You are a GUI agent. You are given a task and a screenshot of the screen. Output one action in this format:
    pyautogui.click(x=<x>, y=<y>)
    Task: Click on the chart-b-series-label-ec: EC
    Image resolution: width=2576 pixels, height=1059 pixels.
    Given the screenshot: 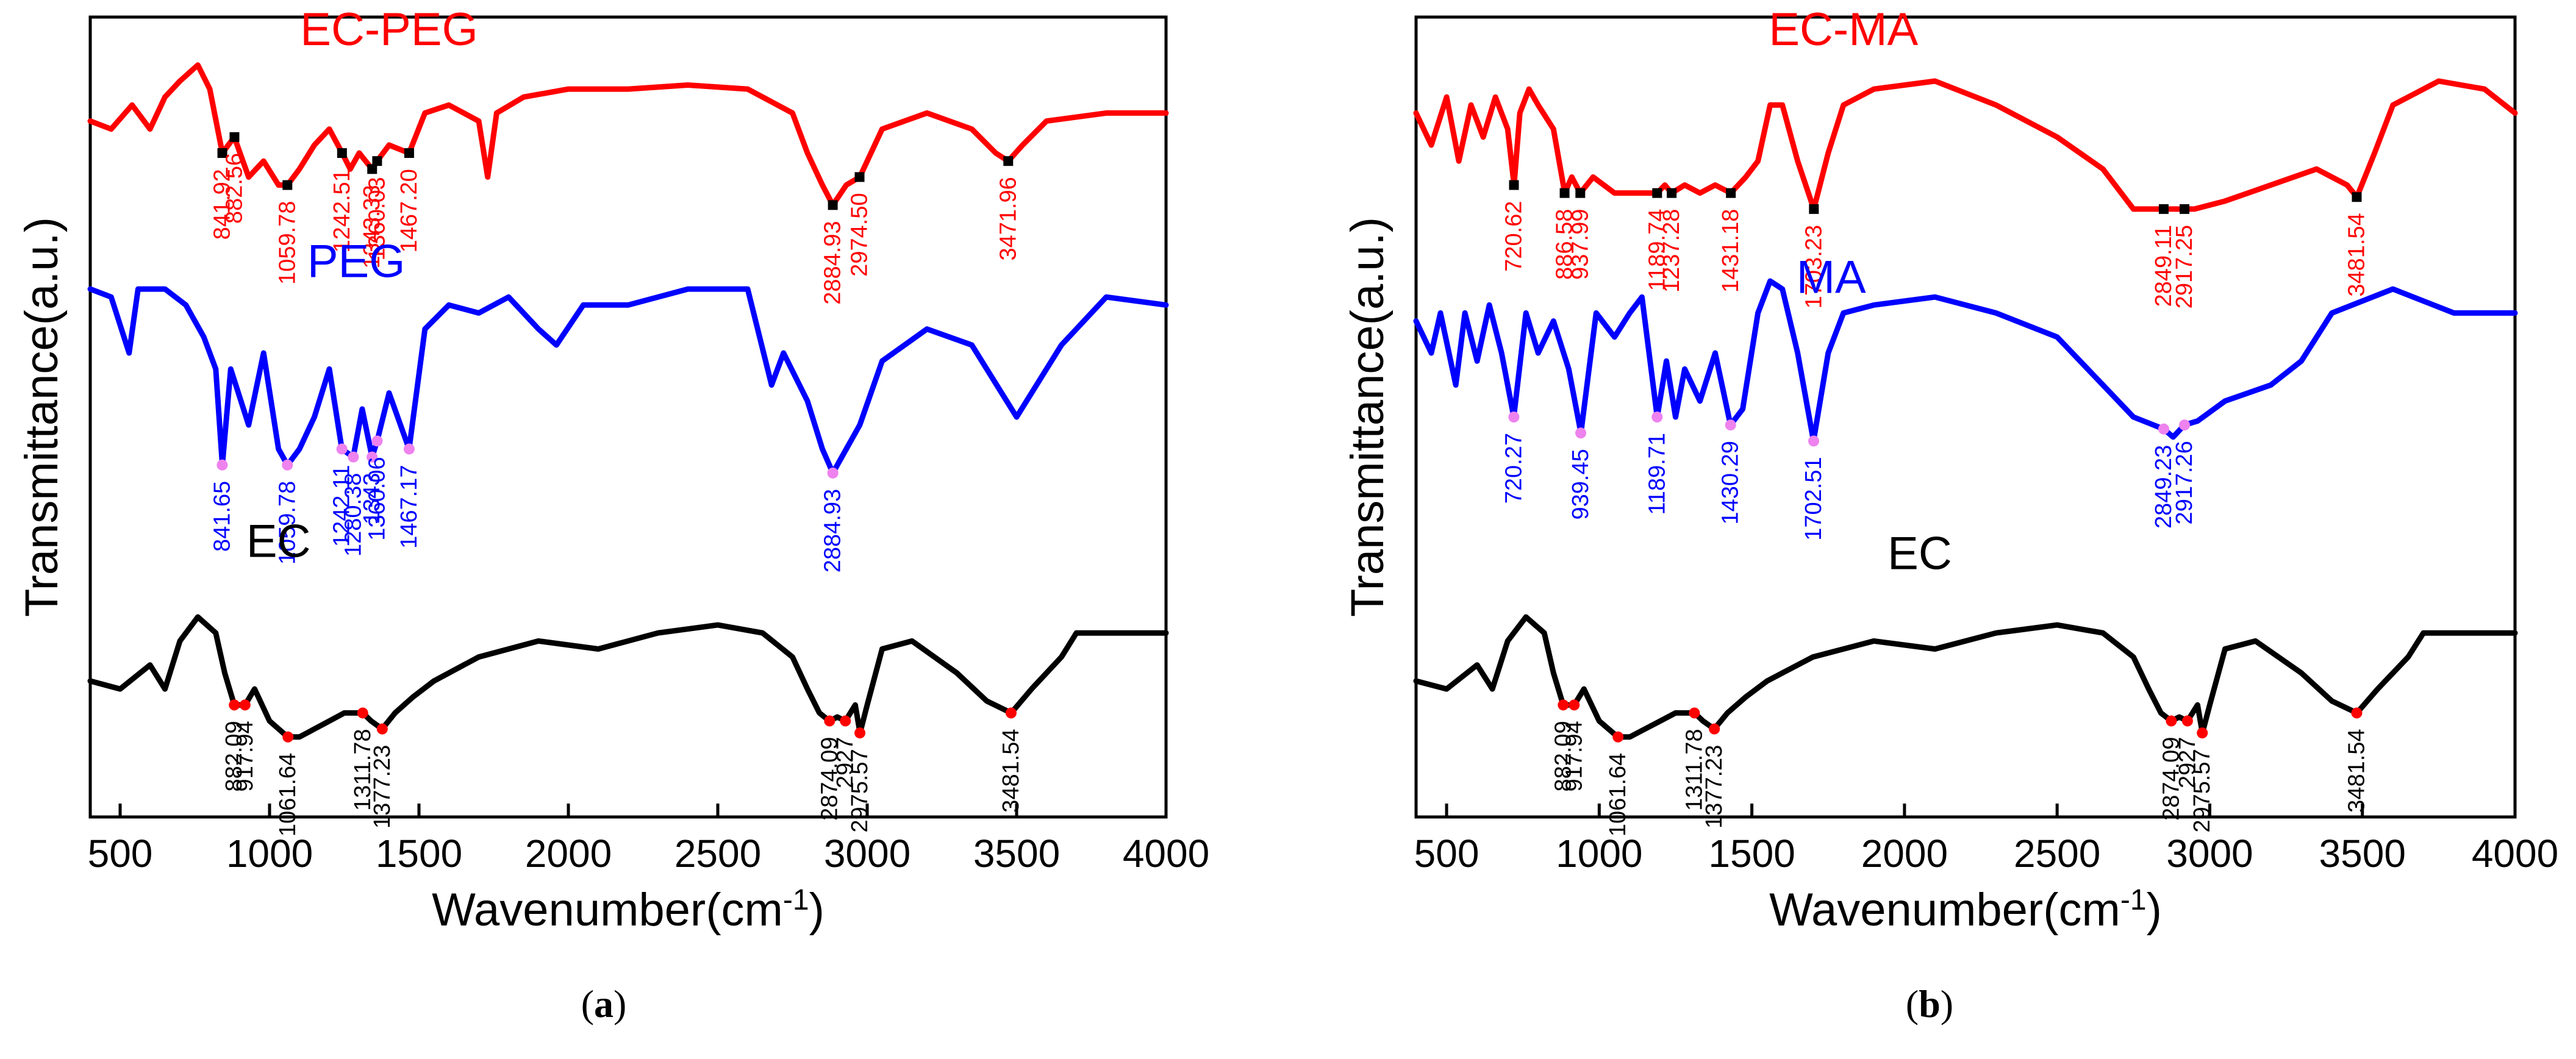 What is the action you would take?
    pyautogui.click(x=1919, y=553)
    